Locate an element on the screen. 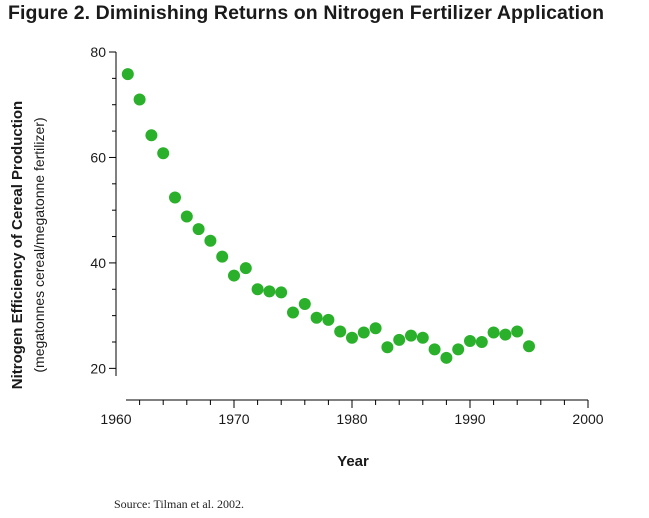 Image resolution: width=649 pixels, height=518 pixels. x-tick-label: 1990 is located at coordinates (469, 419).